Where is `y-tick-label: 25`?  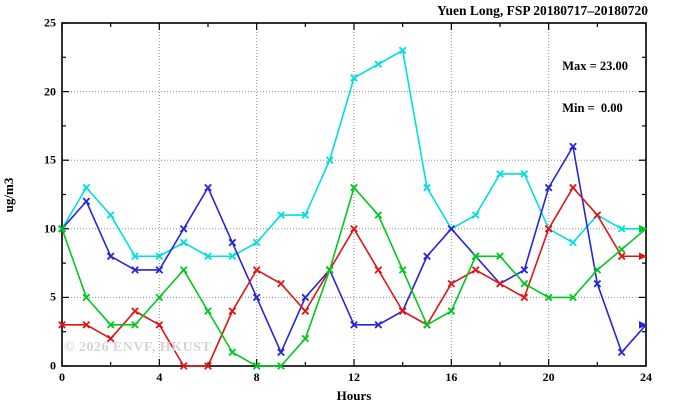
y-tick-label: 25 is located at coordinates (50, 22).